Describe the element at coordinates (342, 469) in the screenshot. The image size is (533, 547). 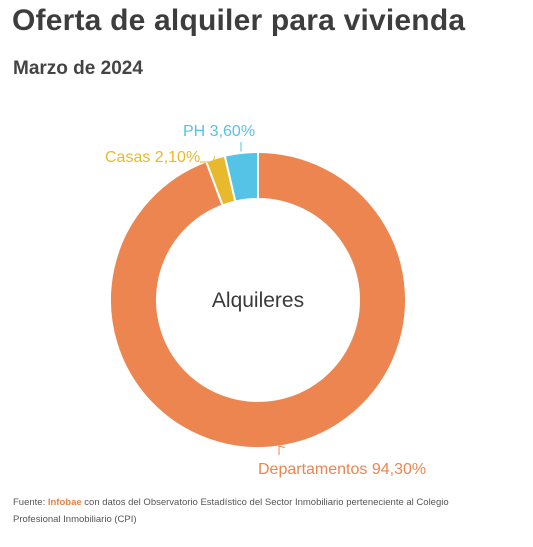
I see `slice-label-departamentos: Departamentos 94,30%` at that location.